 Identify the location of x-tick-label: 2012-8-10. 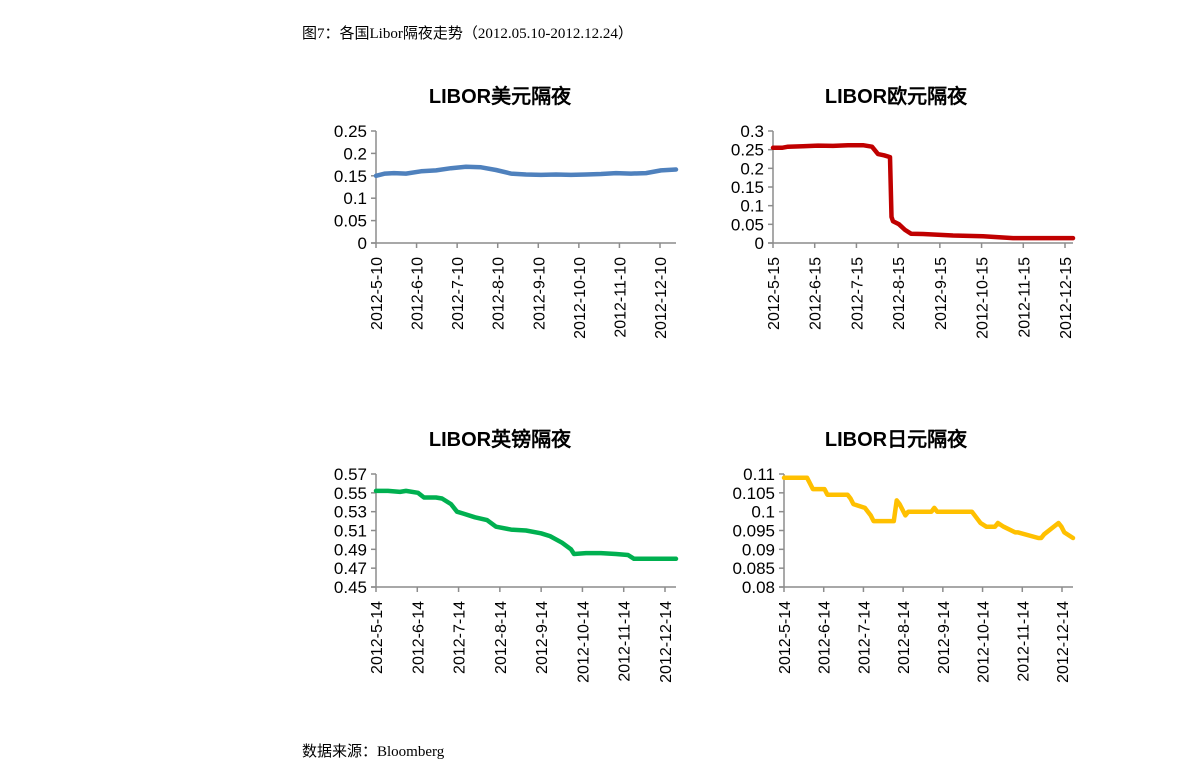
(499, 293).